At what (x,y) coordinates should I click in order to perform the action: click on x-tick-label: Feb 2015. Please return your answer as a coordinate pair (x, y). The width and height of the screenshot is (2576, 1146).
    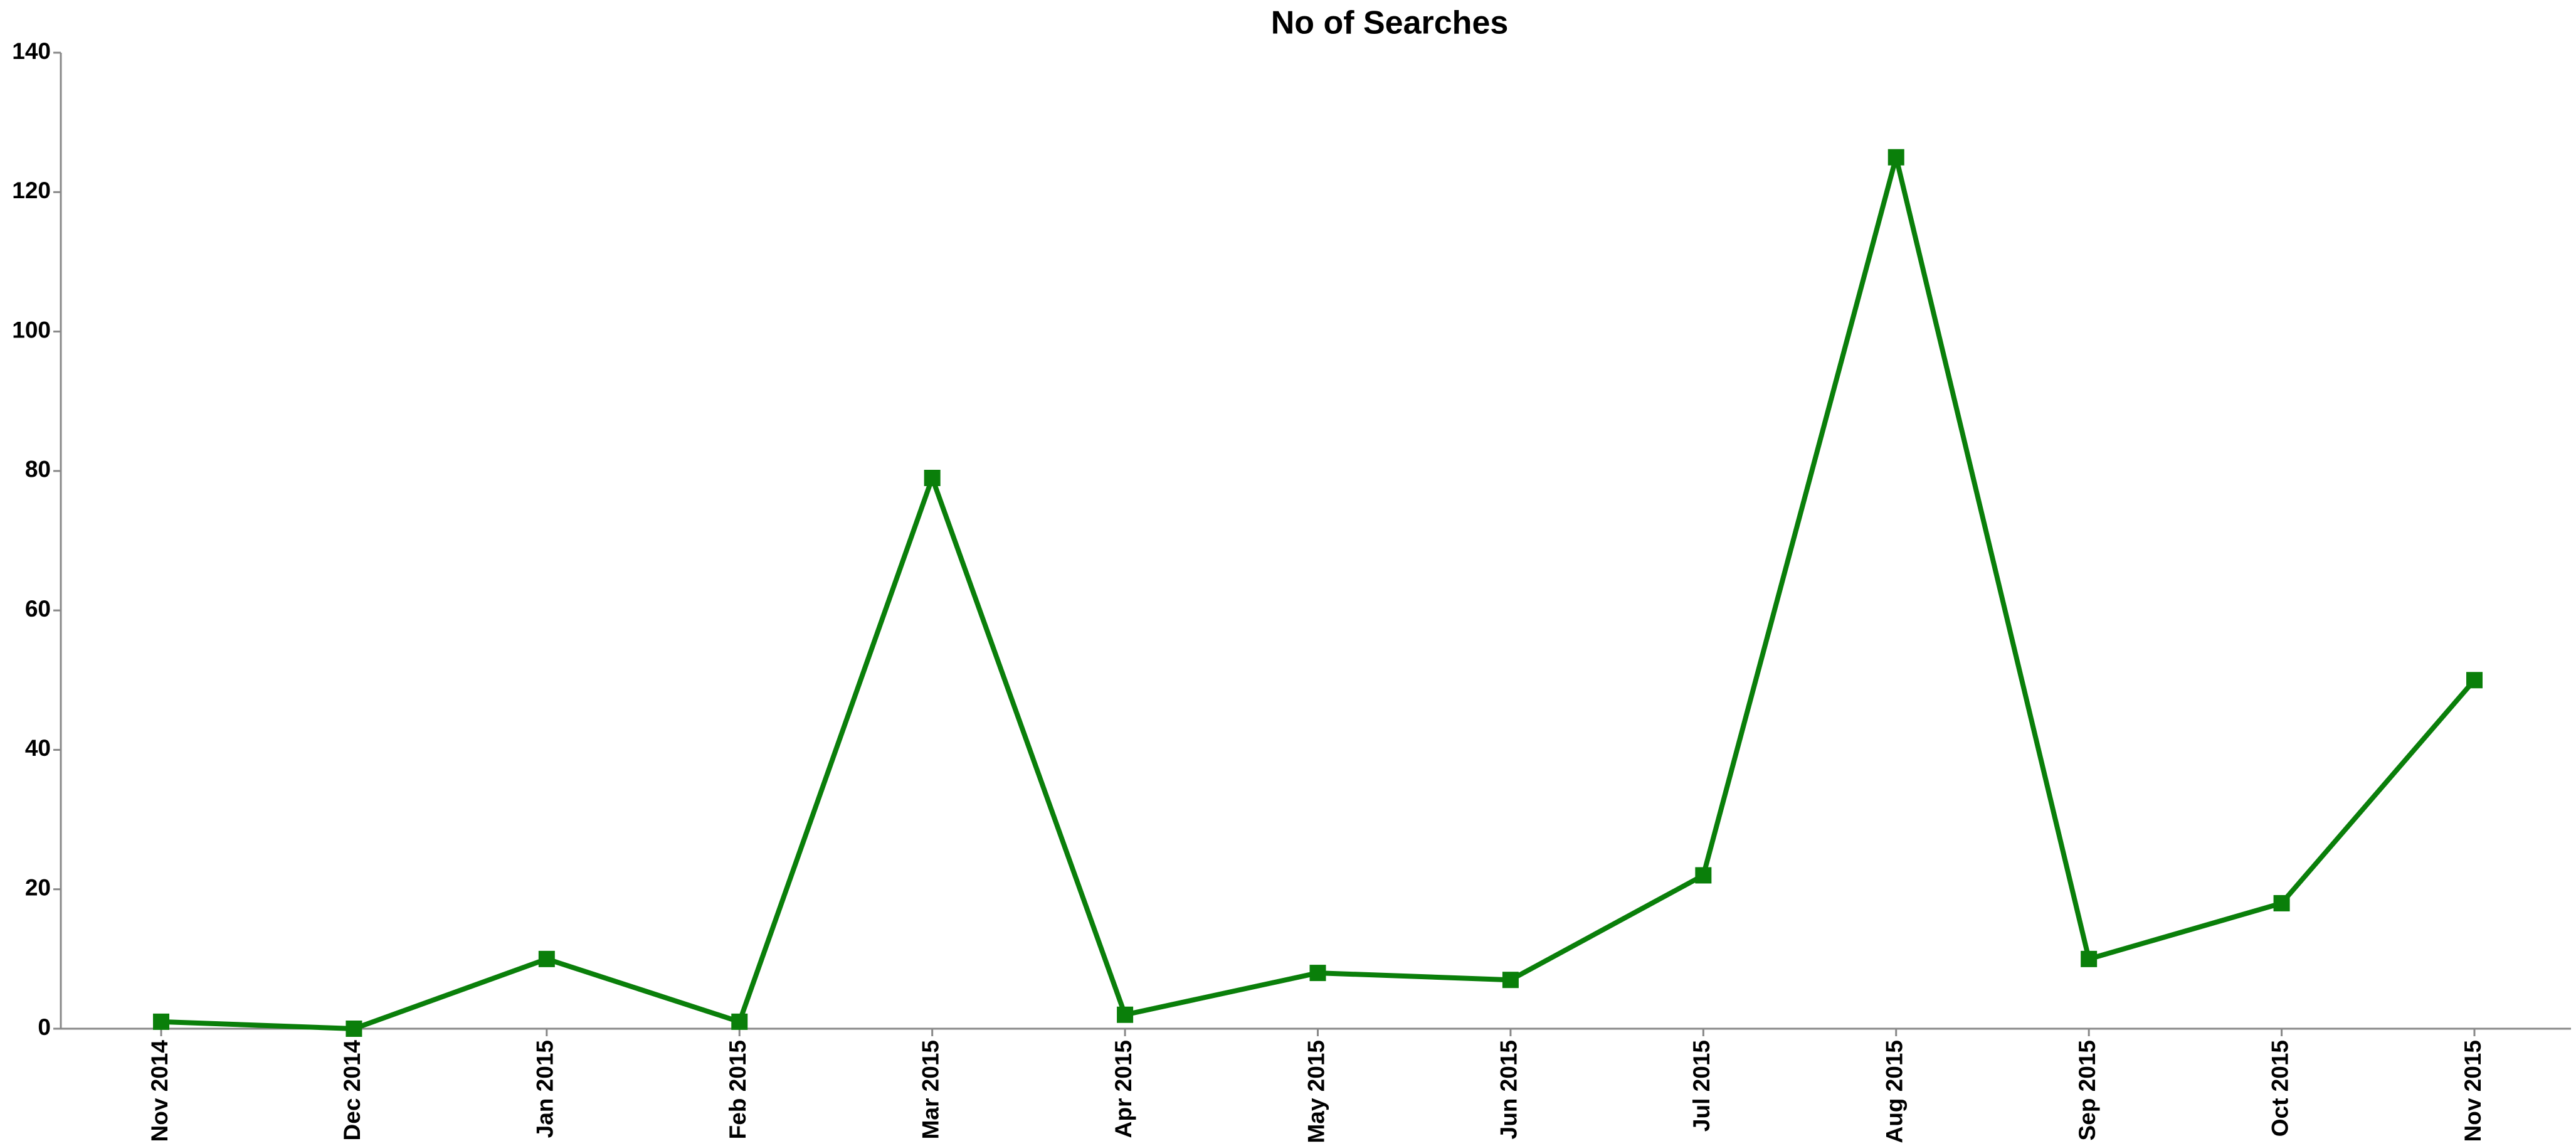
    Looking at the image, I should click on (738, 1089).